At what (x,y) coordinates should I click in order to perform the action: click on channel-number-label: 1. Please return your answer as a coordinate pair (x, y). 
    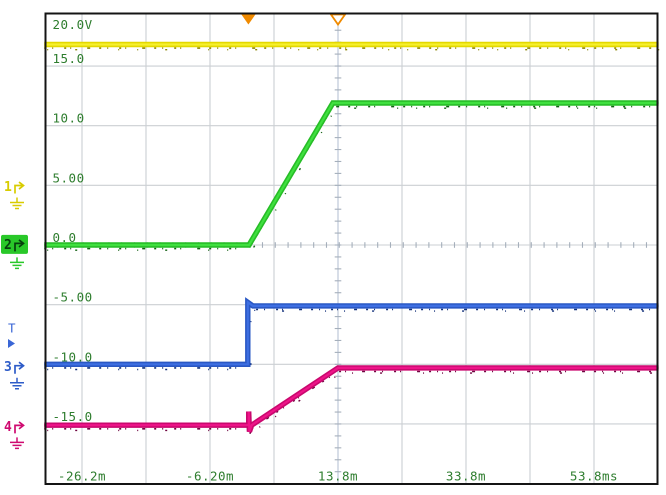
    Looking at the image, I should click on (8, 187).